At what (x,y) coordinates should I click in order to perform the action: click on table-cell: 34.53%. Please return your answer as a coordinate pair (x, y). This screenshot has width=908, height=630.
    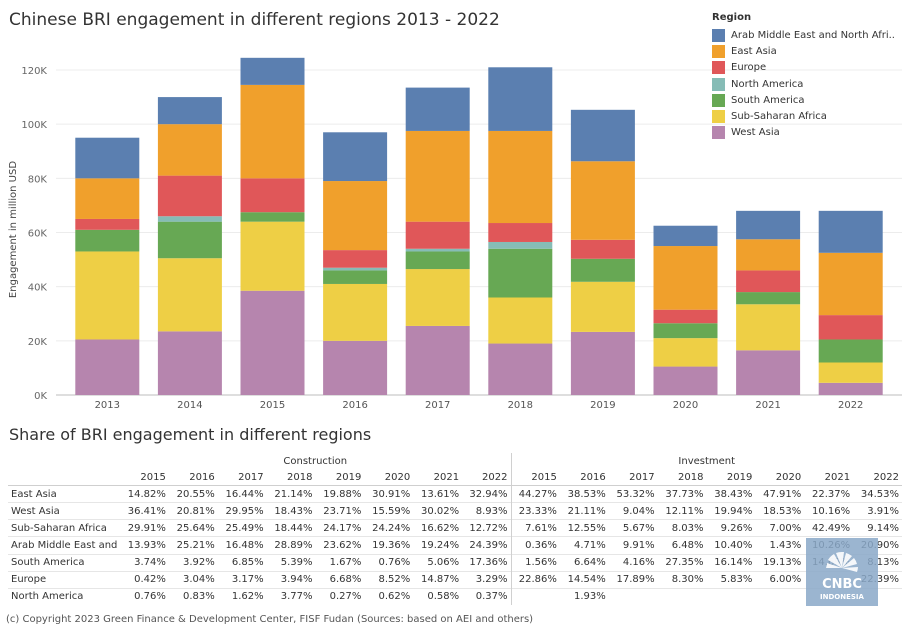
    Looking at the image, I should click on (879, 494).